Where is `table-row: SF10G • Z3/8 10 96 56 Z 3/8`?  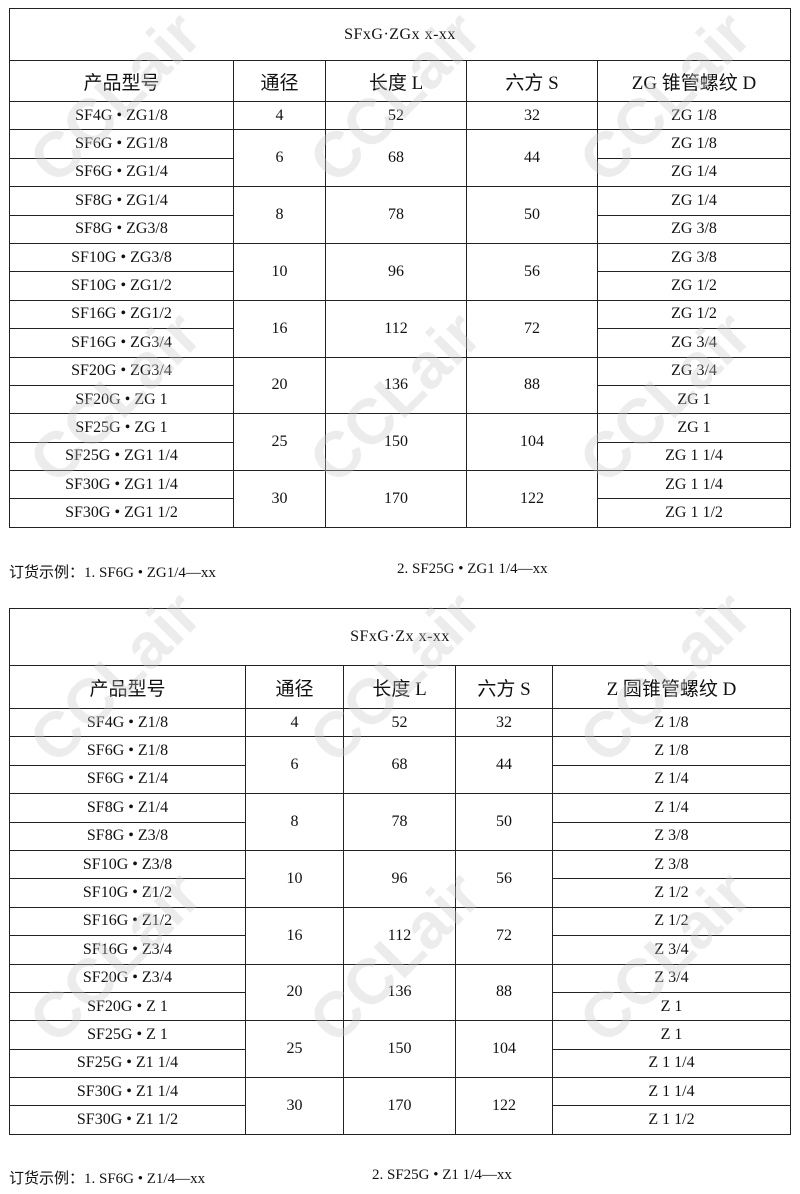
table-row: SF10G • Z3/8 10 96 56 Z 3/8 is located at coordinates (400, 878).